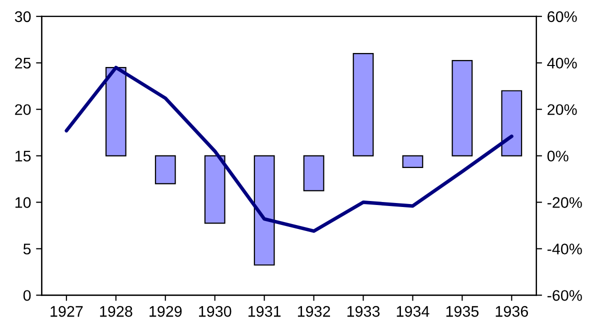 This screenshot has height=328, width=596. What do you see at coordinates (562, 63) in the screenshot?
I see `y2-tick-label: 40%` at bounding box center [562, 63].